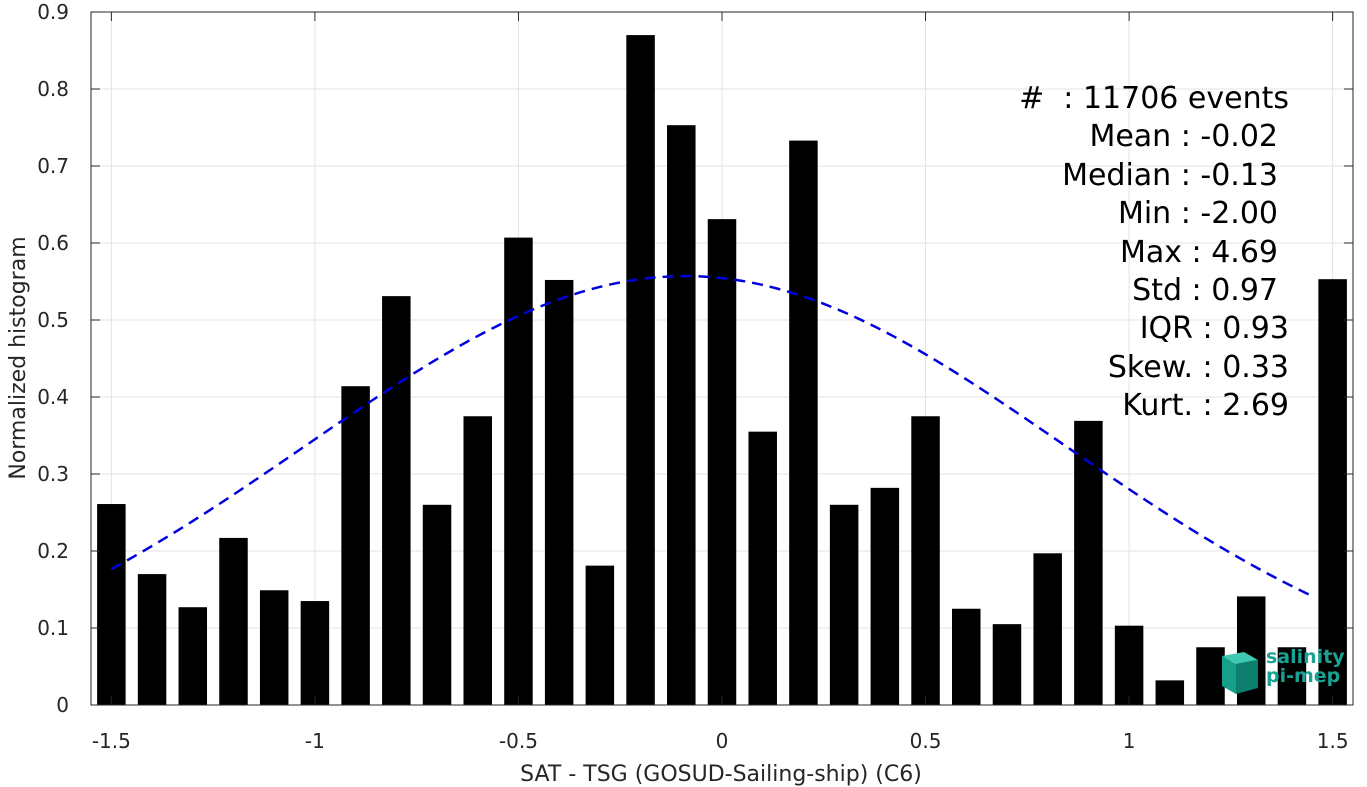 Image resolution: width=1367 pixels, height=787 pixels. Describe the element at coordinates (1198, 367) in the screenshot. I see `stat-skew: Skew. : 0.33` at that location.